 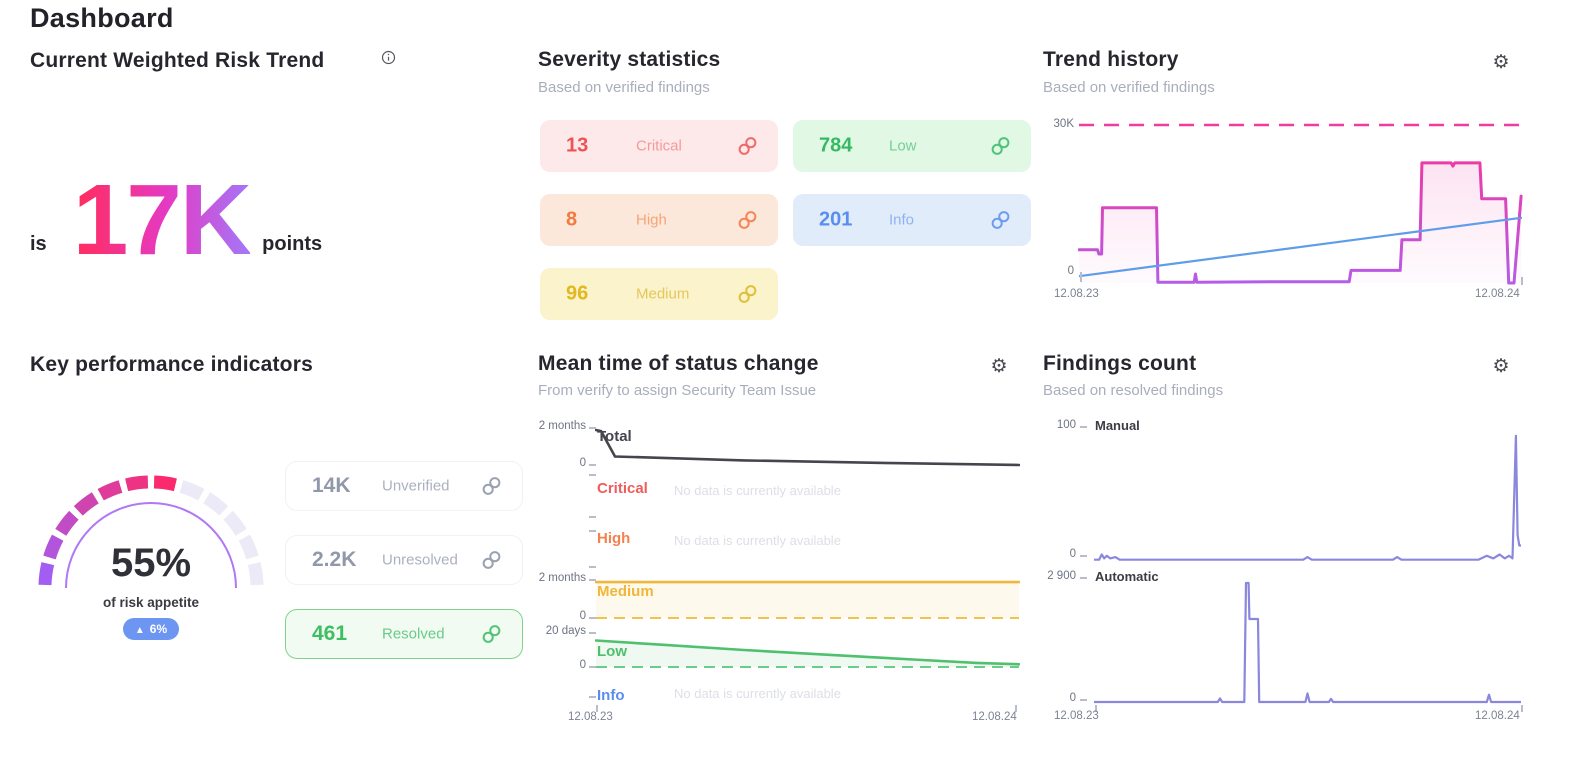 I want to click on mt-series-label-medium: Medium, so click(x=625, y=591).